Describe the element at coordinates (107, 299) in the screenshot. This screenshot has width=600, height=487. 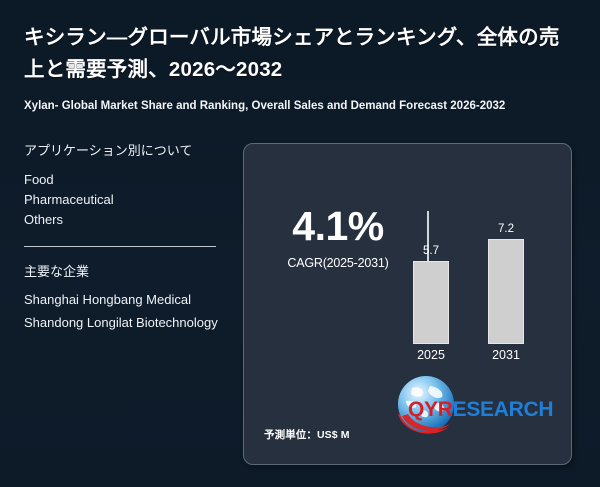
I see `list-item: Shanghai Hongbang Medical` at that location.